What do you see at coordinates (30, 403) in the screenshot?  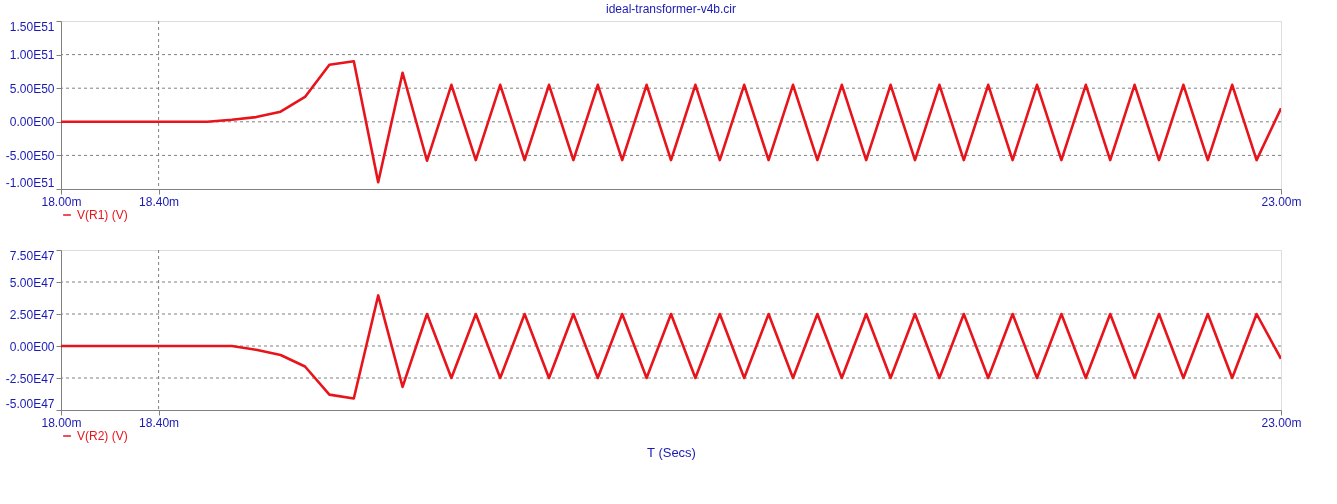 I see `y-tick-label: -5.00E47` at bounding box center [30, 403].